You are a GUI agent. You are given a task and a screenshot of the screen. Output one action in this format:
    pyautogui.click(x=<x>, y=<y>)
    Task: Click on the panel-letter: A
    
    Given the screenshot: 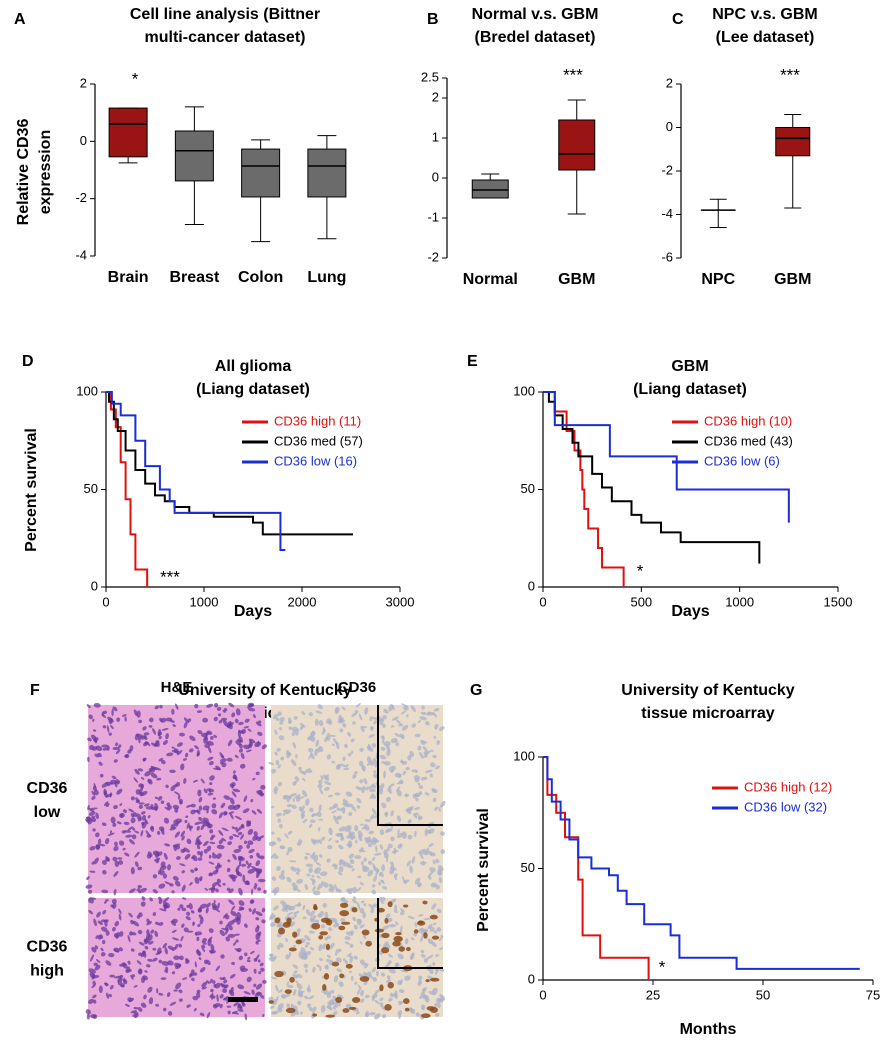 What is the action you would take?
    pyautogui.click(x=20, y=19)
    